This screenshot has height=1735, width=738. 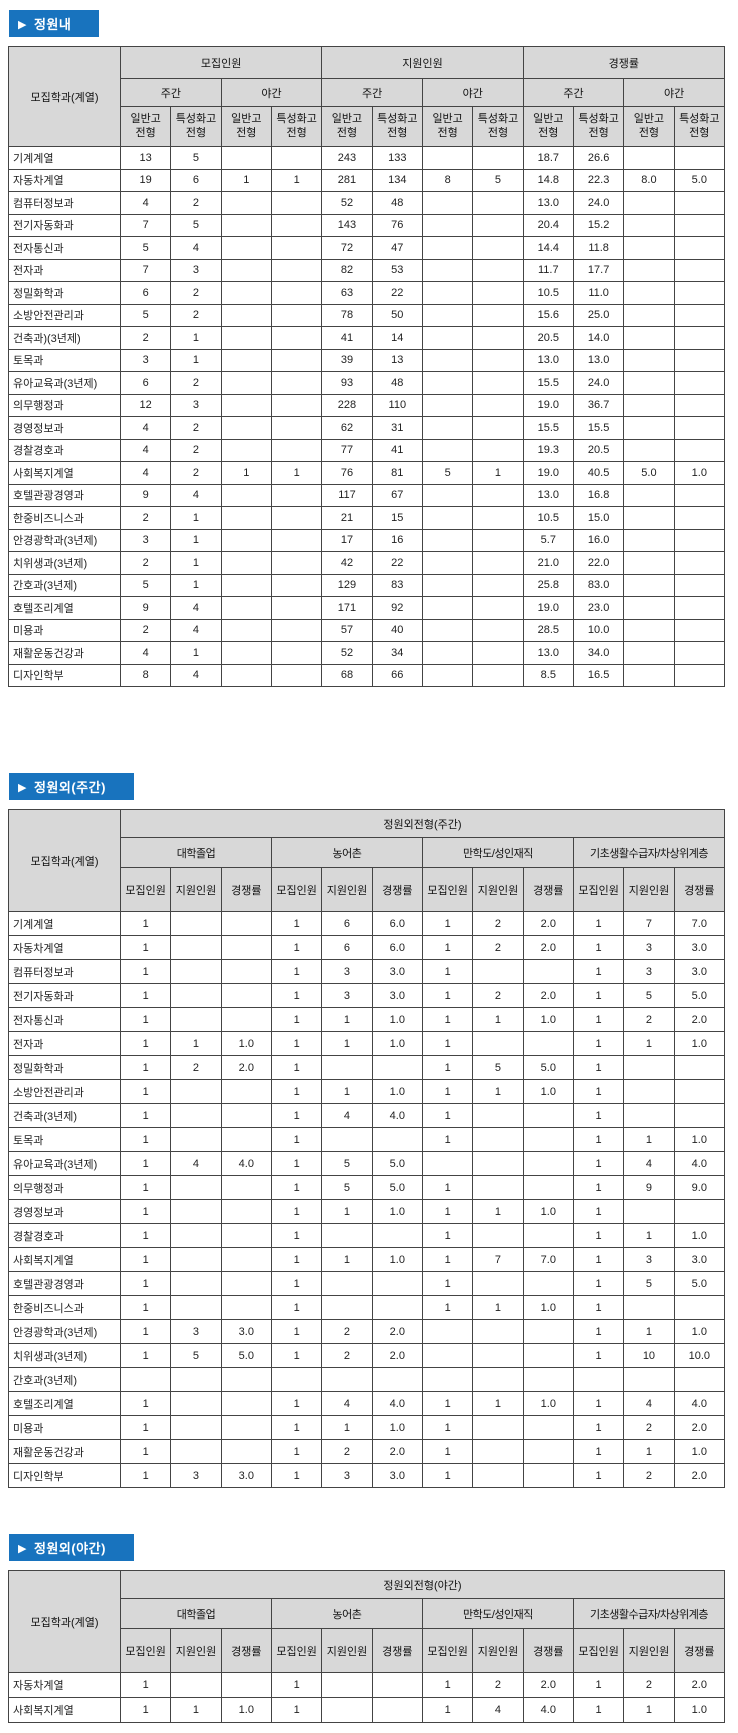 I want to click on table-row: 전자과 7 3 82 53 11.7 17.7, so click(x=367, y=270).